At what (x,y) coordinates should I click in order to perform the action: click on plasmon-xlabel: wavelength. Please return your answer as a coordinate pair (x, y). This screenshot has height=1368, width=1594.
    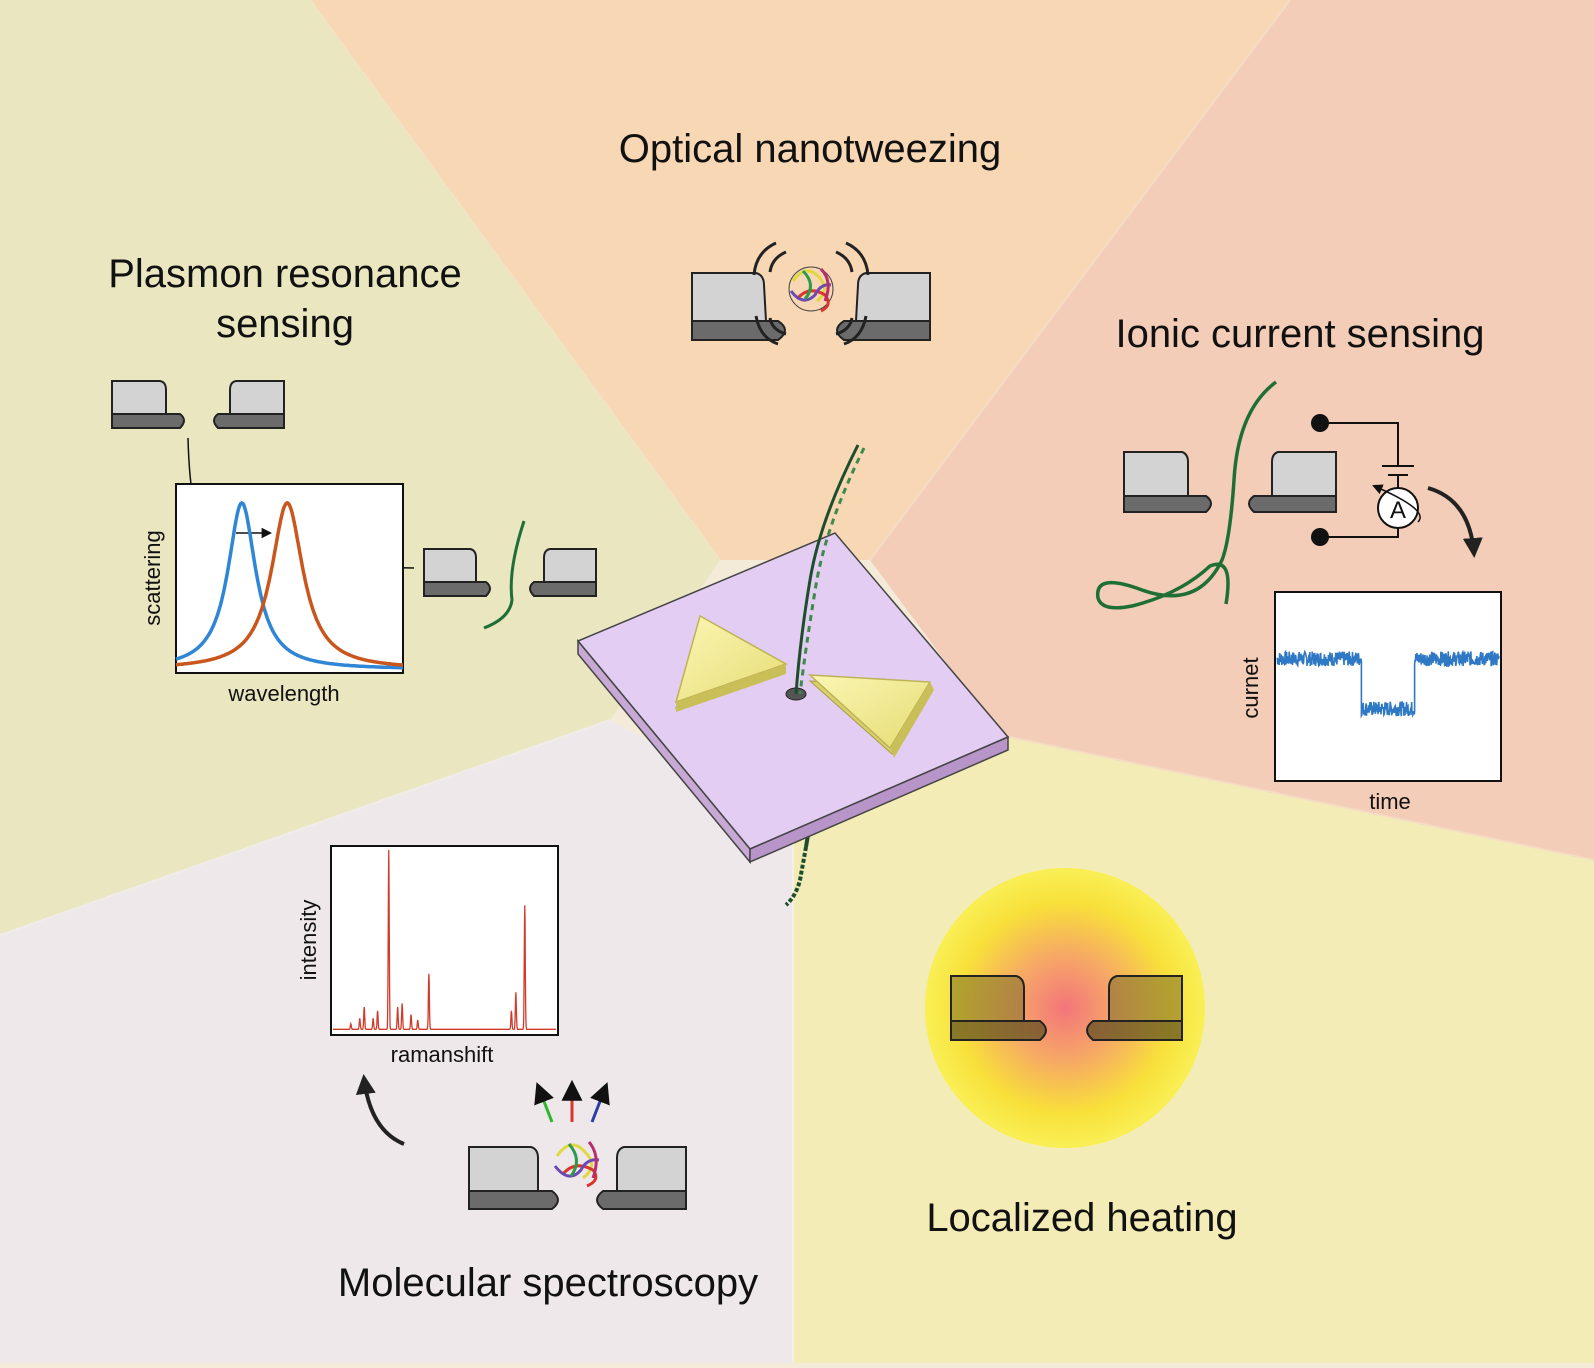
    Looking at the image, I should click on (283, 693).